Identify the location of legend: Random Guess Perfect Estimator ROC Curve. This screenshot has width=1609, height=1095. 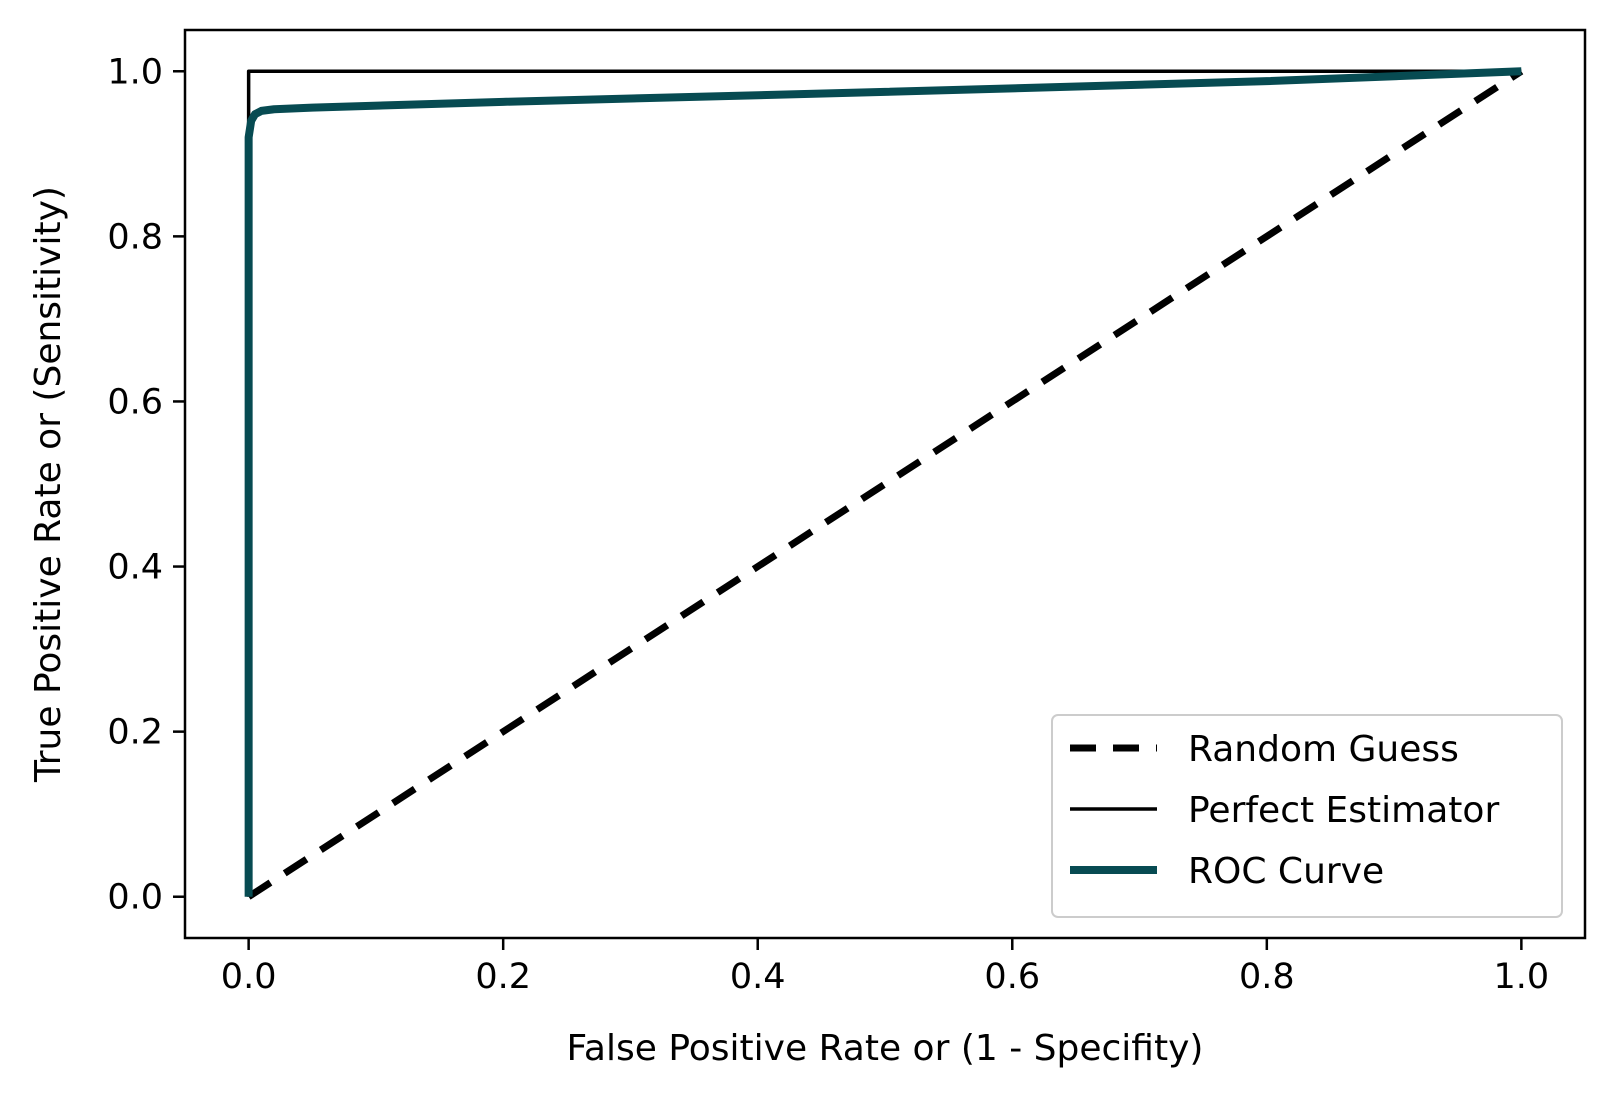
(1307, 816).